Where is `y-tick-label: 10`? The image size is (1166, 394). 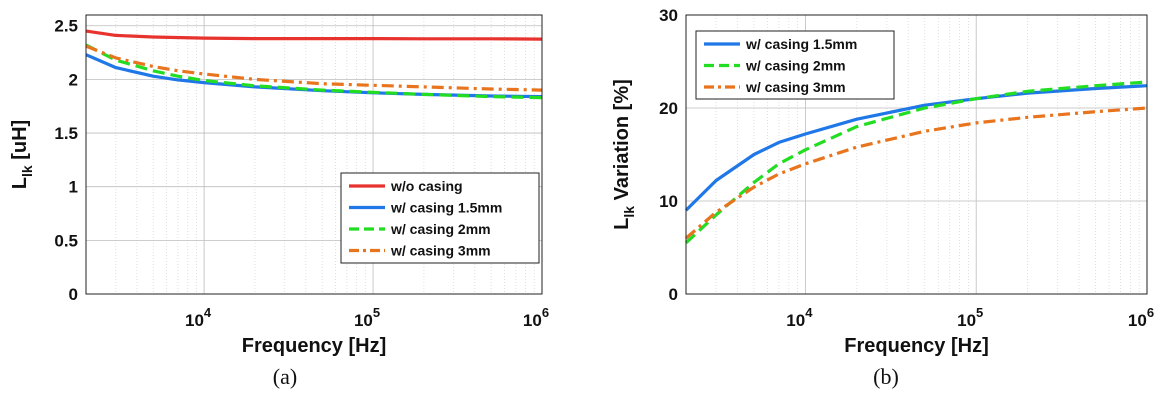 y-tick-label: 10 is located at coordinates (668, 201).